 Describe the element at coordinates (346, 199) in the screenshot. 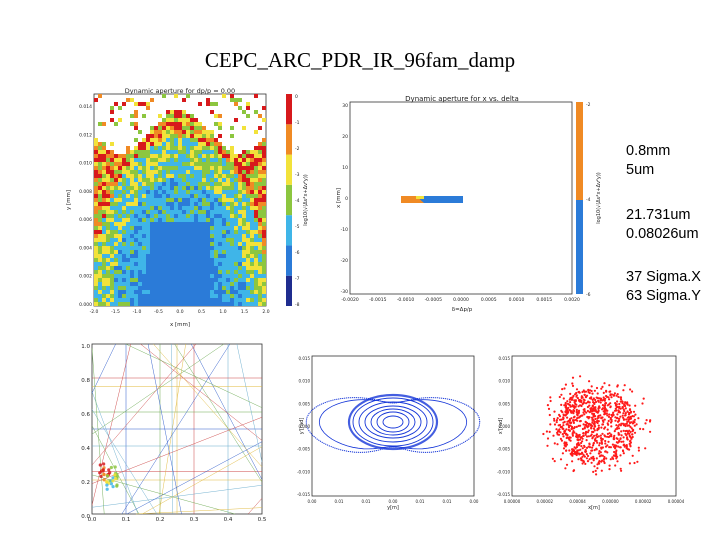

I see `da-delta-ytick: 0` at that location.